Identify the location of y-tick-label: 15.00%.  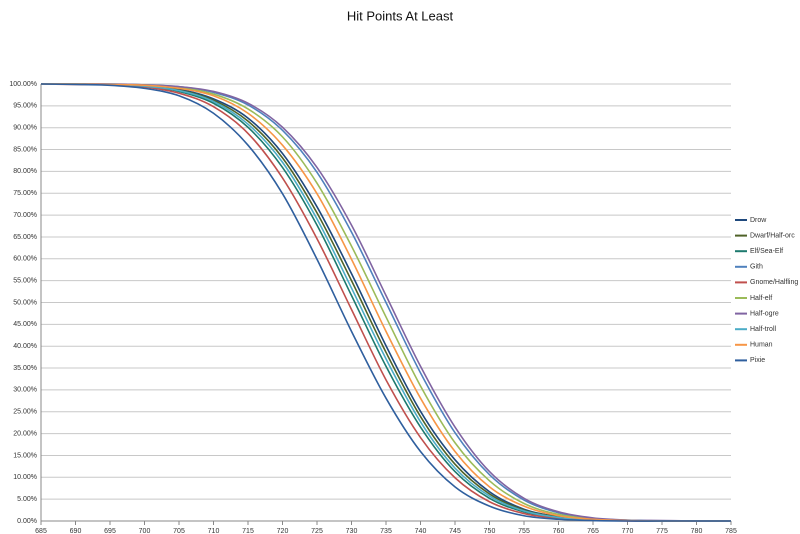
(25, 455).